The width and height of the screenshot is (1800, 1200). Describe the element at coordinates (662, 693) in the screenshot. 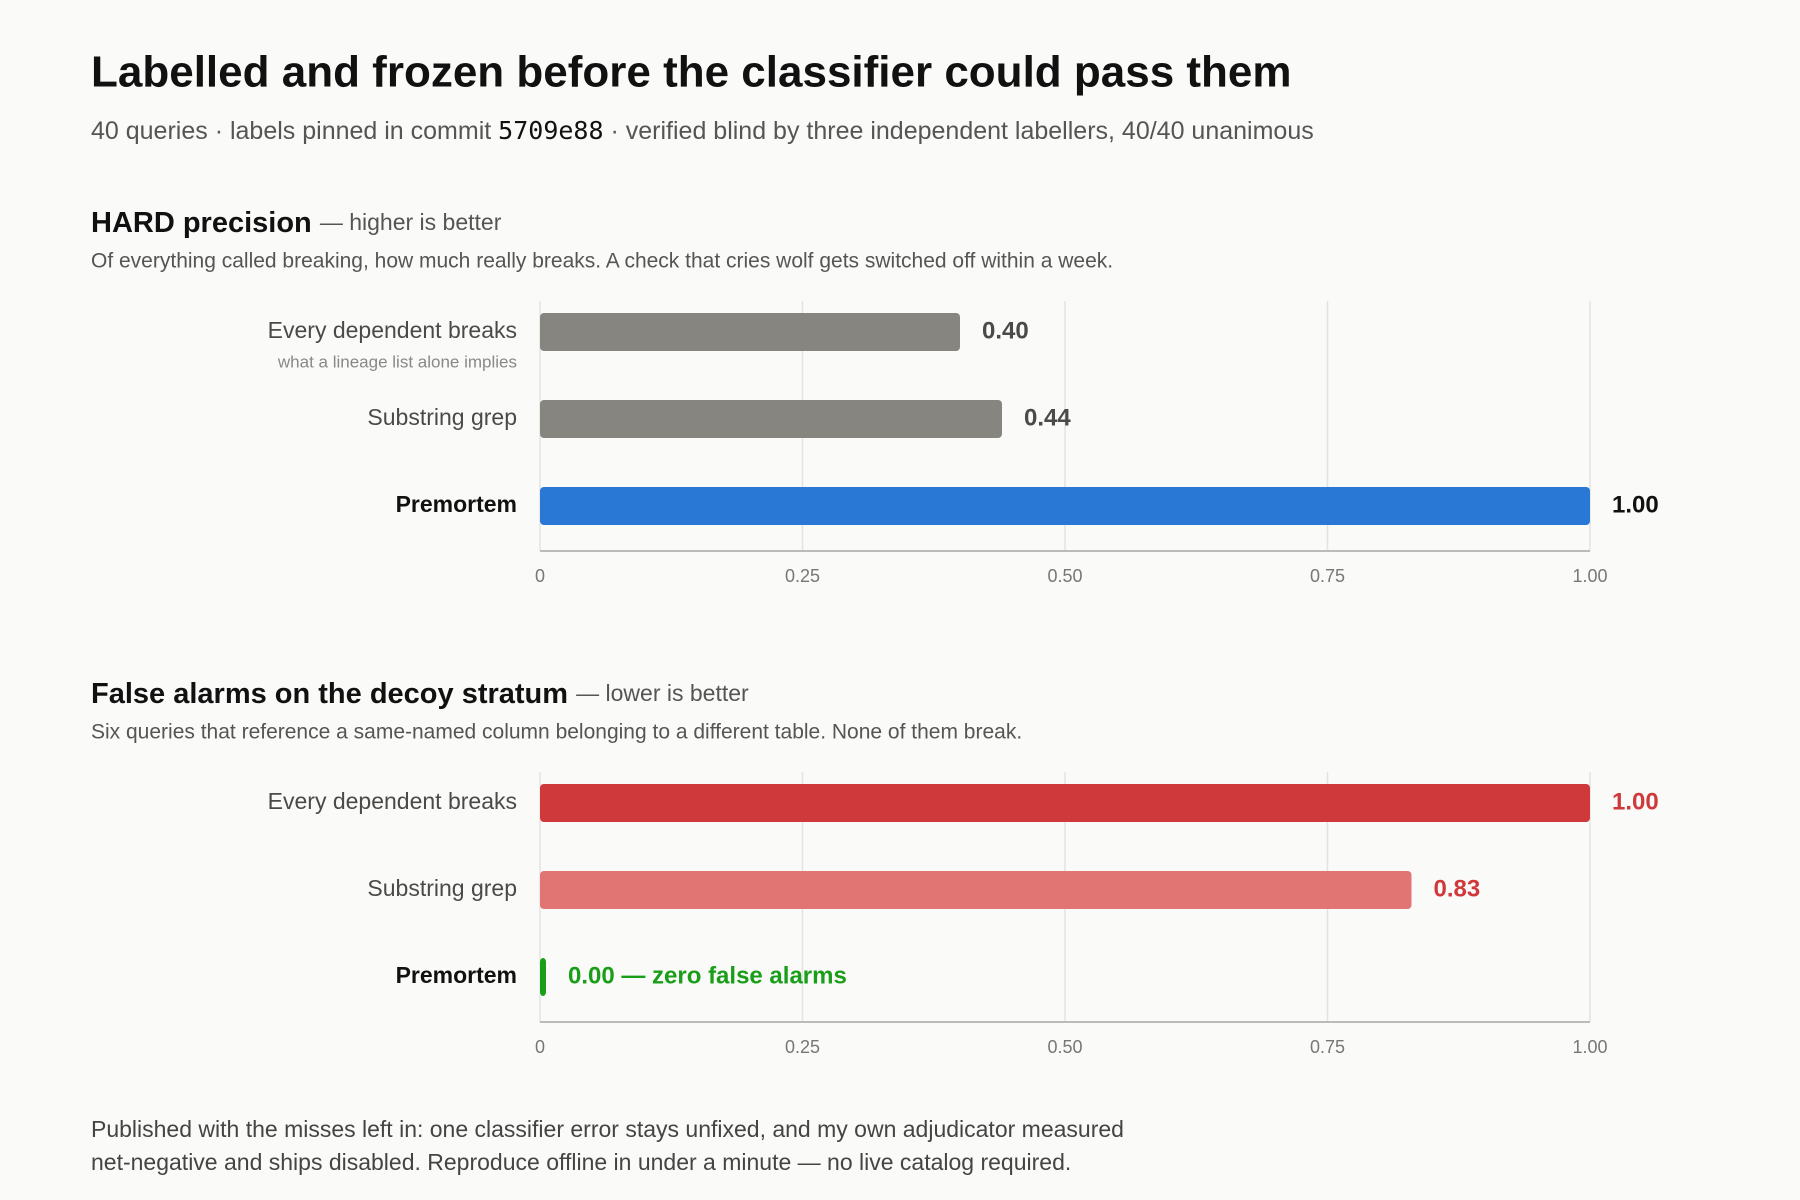

I see `chart-subtitle: — lower is better` at that location.